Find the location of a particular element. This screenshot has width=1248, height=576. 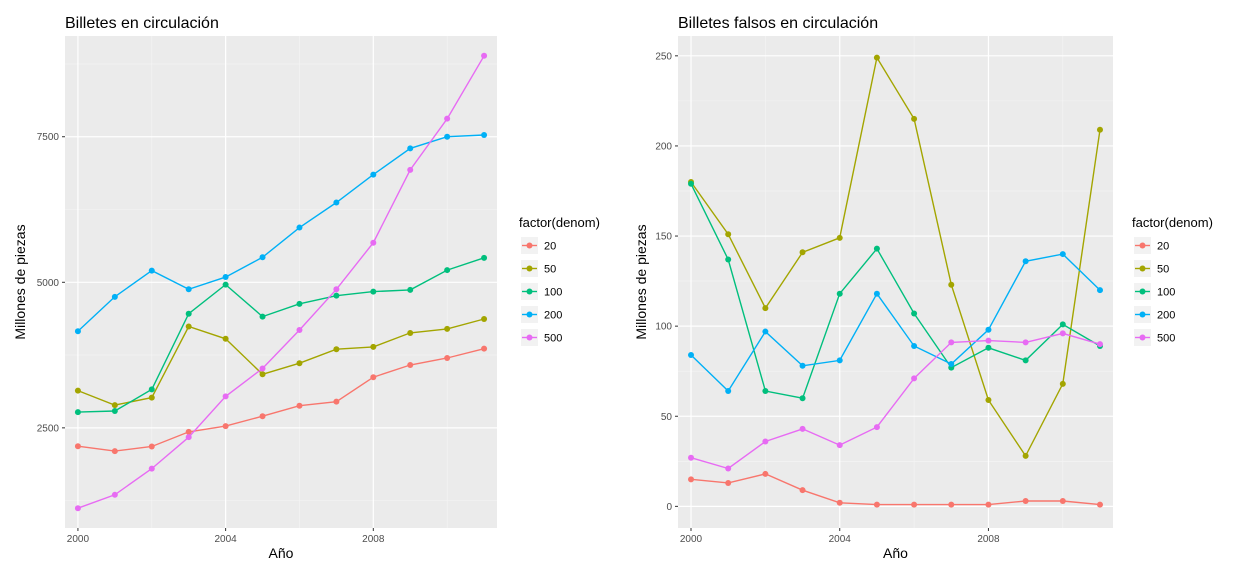

x-tick-label: 2008 is located at coordinates (373, 539).